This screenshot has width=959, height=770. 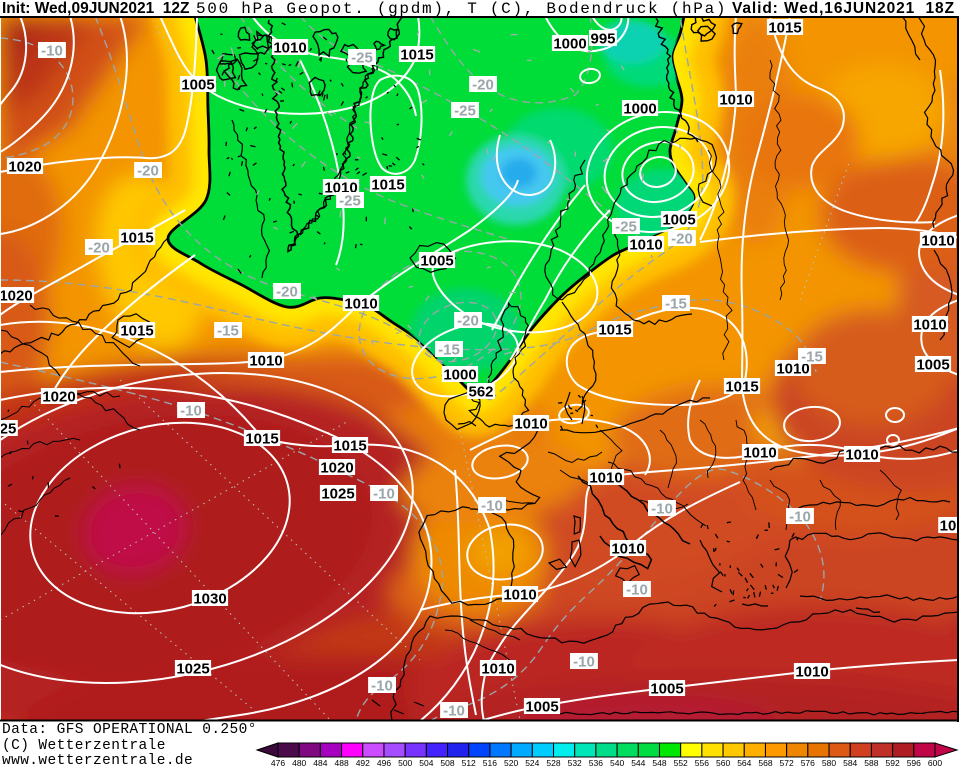 What do you see at coordinates (447, 763) in the screenshot?
I see `svg-text: 508` at bounding box center [447, 763].